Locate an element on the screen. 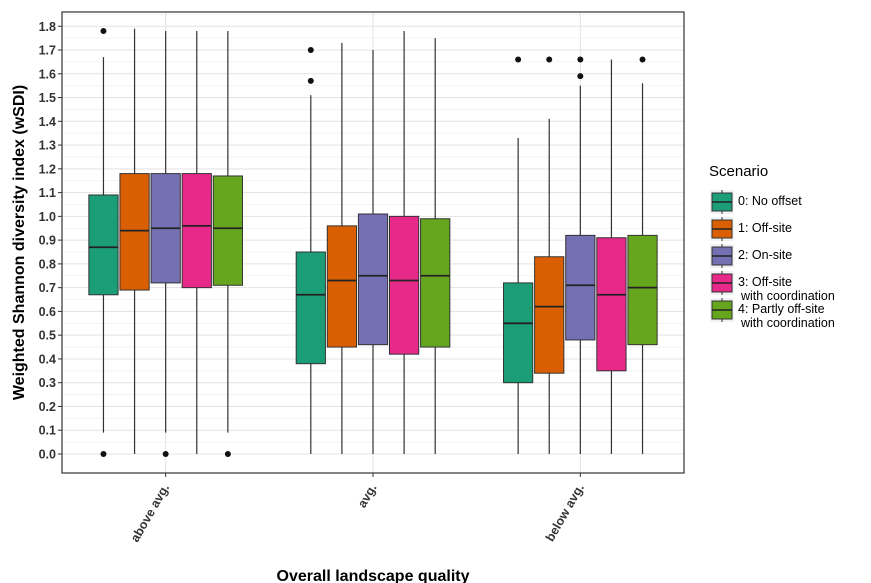  y-tick-label: 0.3 is located at coordinates (47, 383).